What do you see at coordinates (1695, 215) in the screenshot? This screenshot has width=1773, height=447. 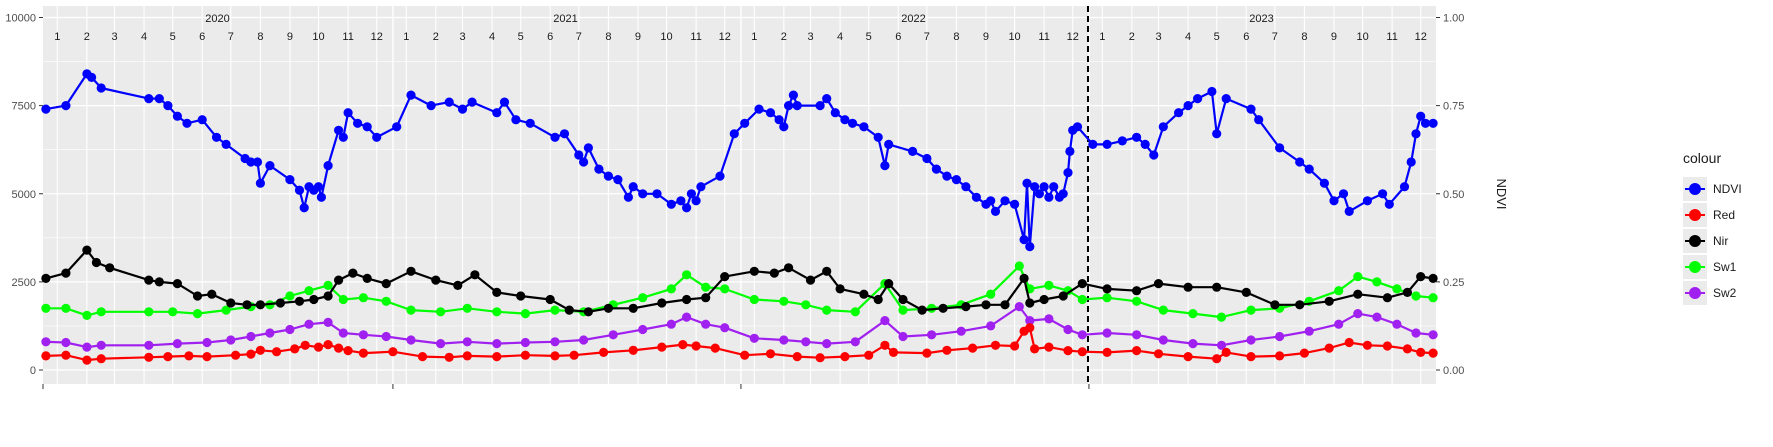 I see `legend-key-red` at bounding box center [1695, 215].